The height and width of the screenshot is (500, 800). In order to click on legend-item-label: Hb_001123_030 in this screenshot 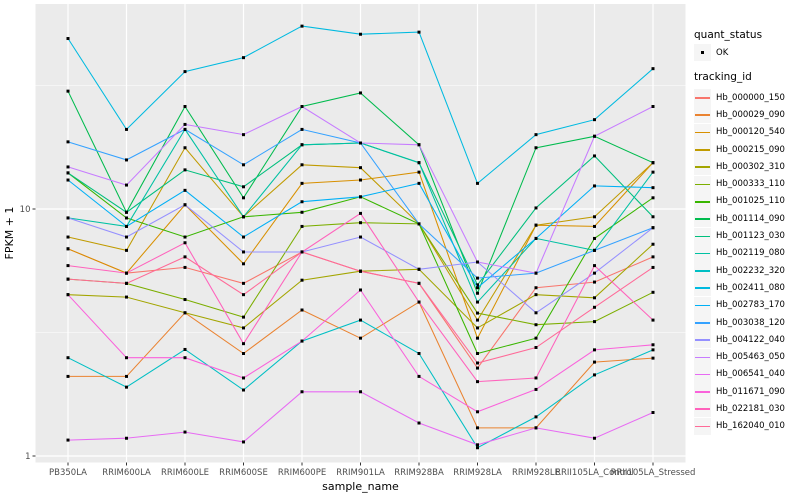, I will do `click(750, 236)`.